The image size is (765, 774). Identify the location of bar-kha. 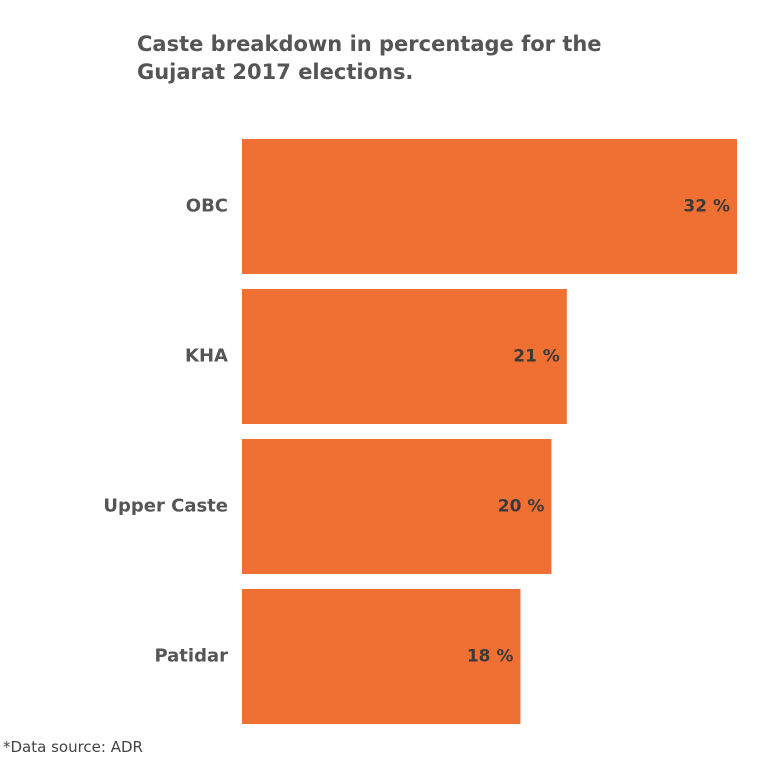
(404, 356).